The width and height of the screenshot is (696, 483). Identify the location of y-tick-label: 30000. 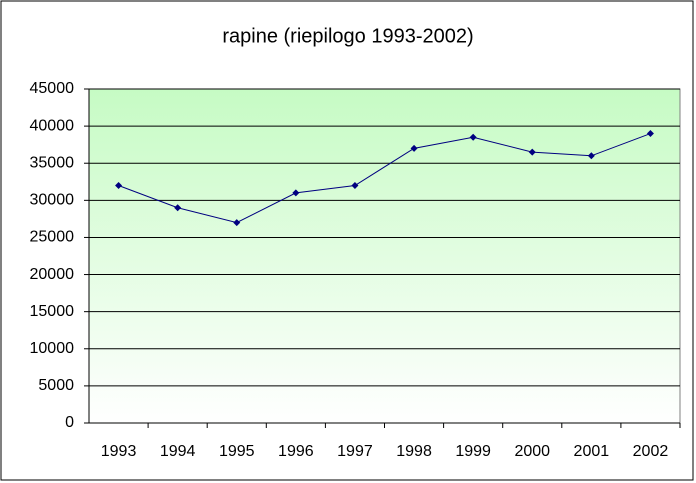
(52, 200).